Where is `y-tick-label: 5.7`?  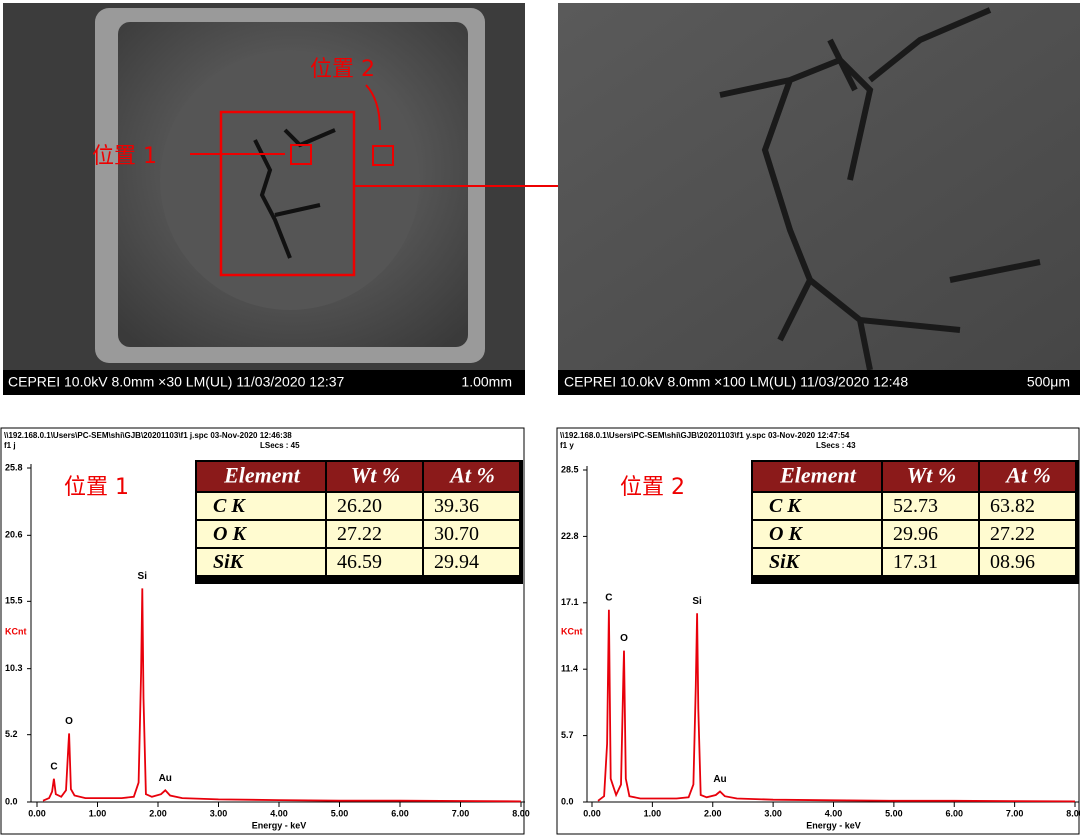
y-tick-label: 5.7 is located at coordinates (567, 735).